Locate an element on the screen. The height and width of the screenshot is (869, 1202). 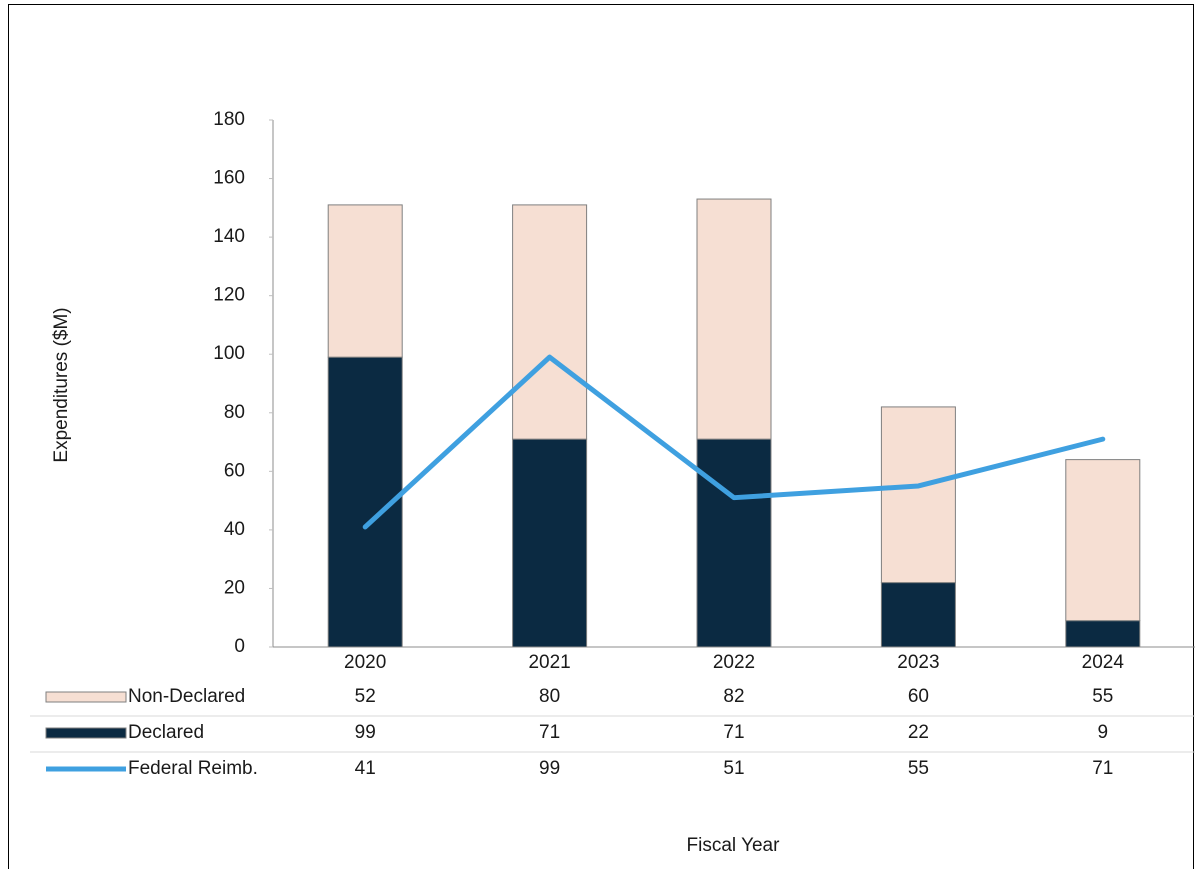
legend-label: Declared is located at coordinates (166, 732).